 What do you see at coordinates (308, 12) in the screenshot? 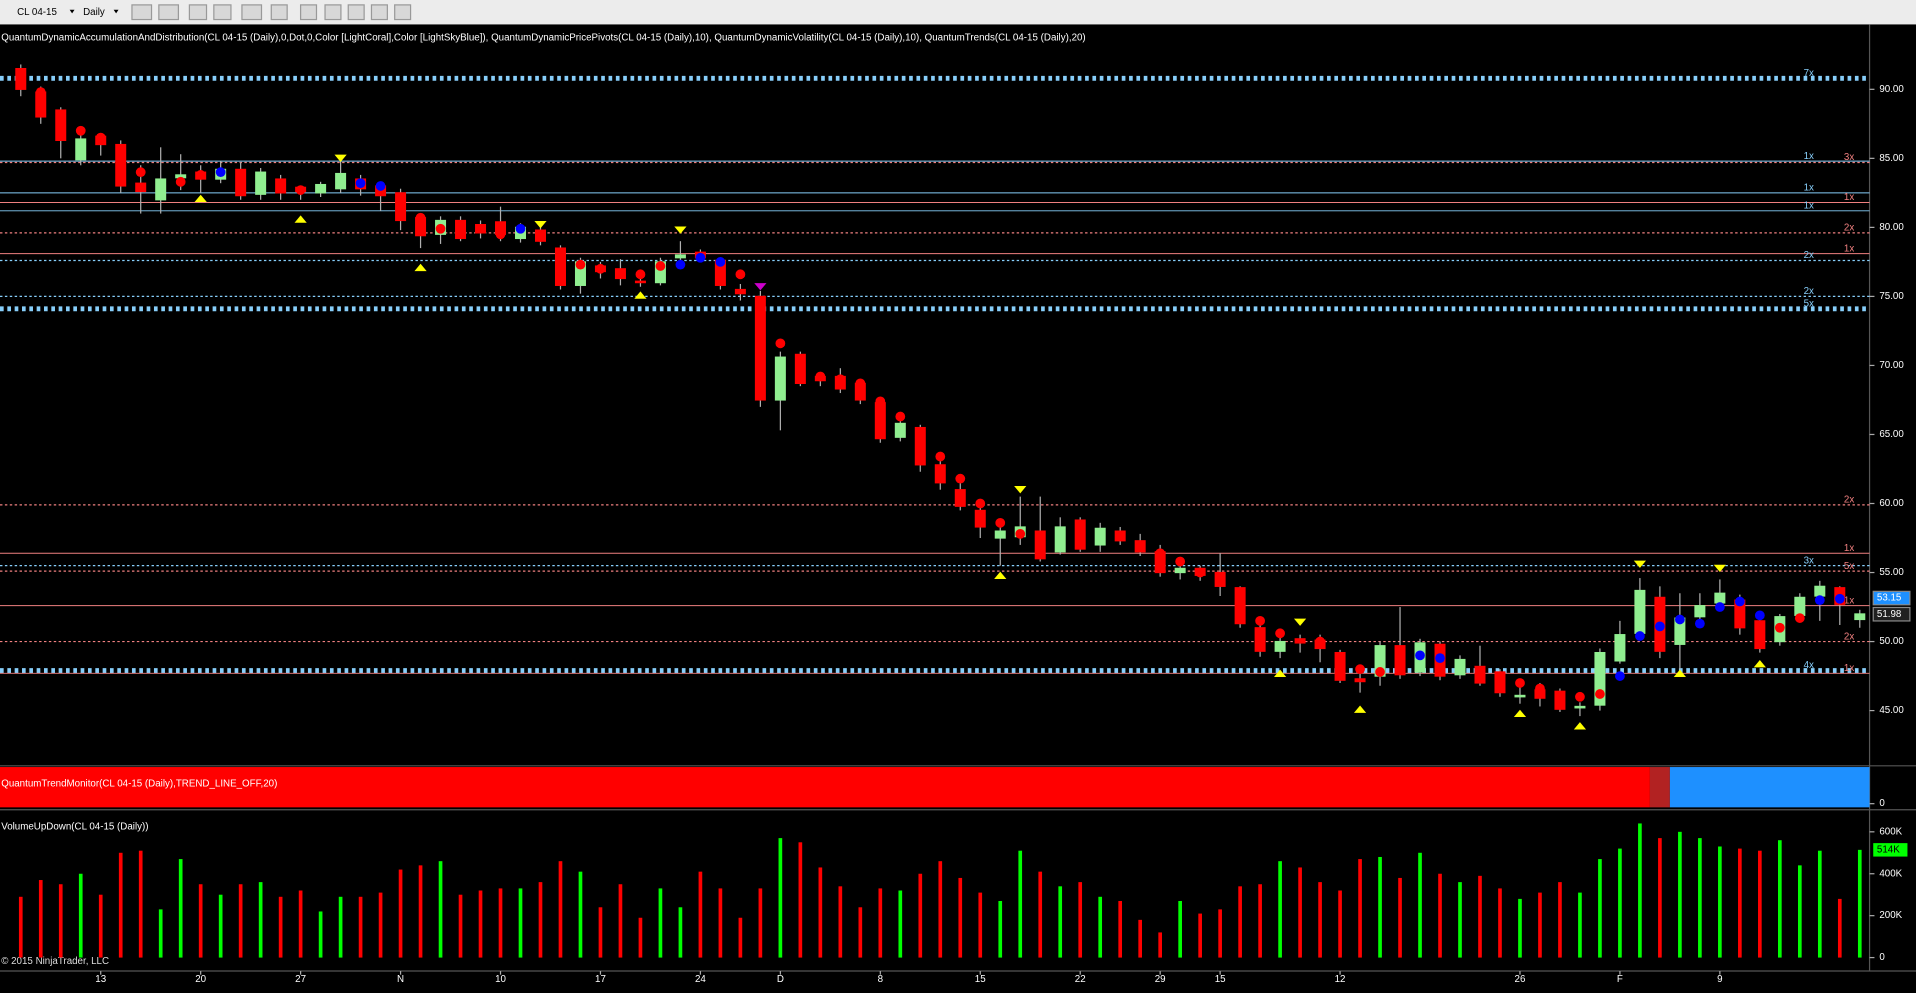
I see `indicator-button` at bounding box center [308, 12].